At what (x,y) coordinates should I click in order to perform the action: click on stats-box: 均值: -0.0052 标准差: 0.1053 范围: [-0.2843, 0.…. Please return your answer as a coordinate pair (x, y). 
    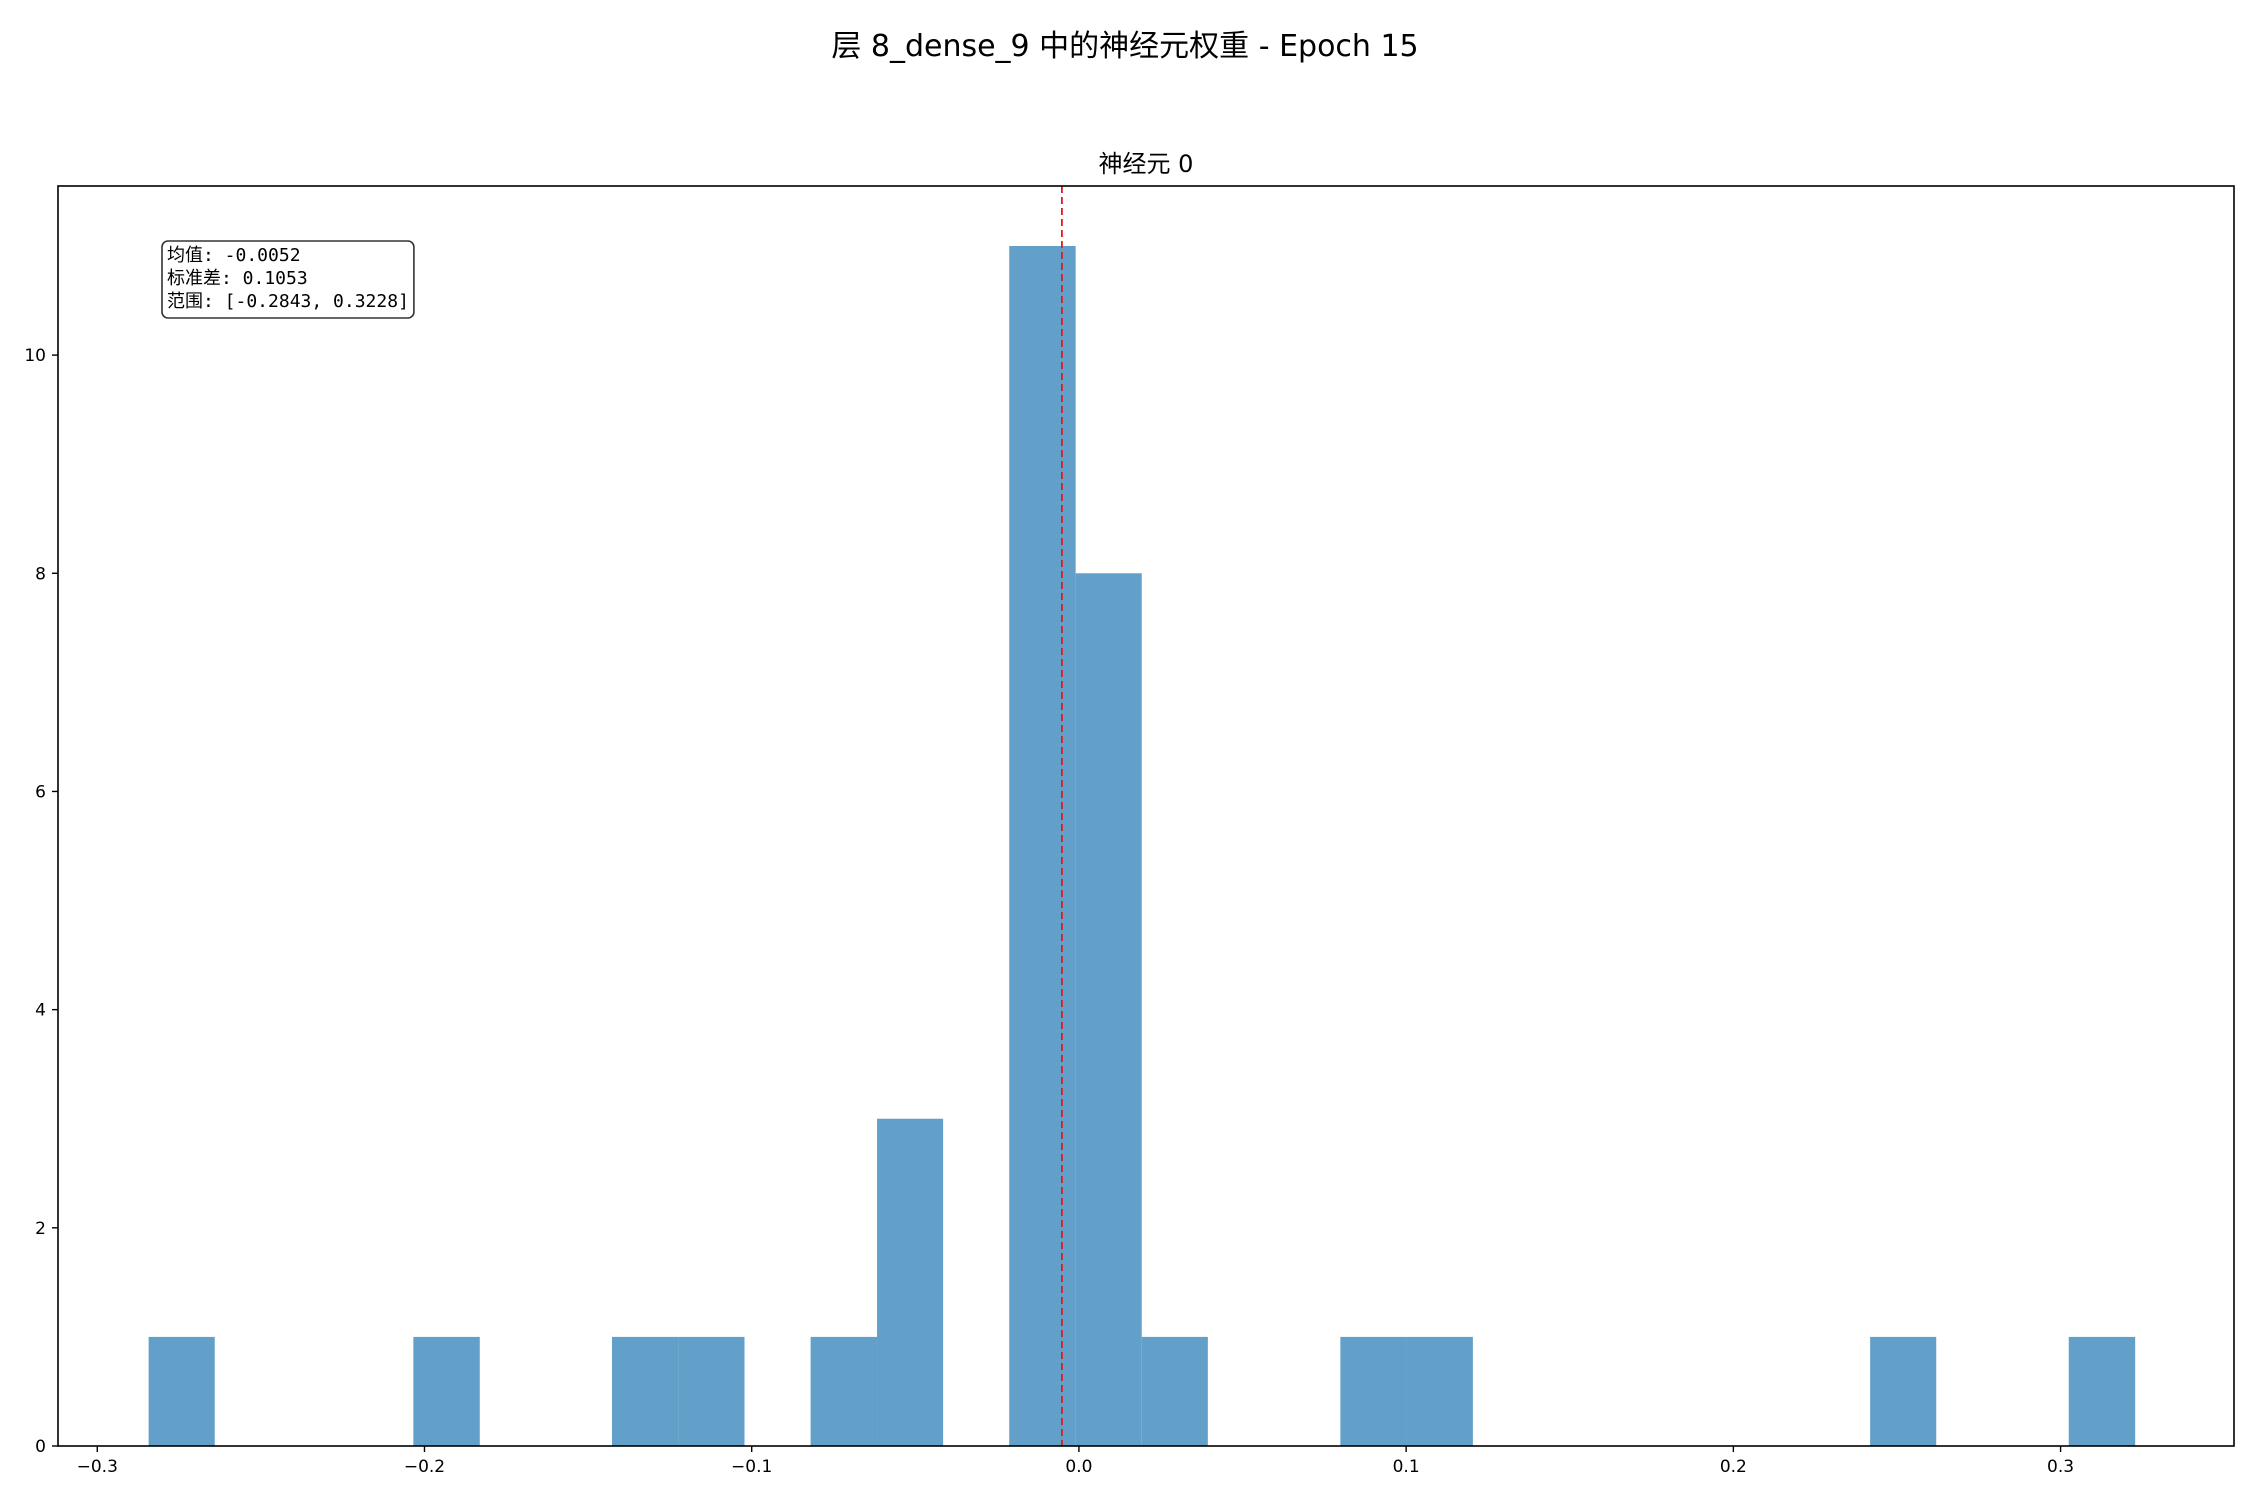
    Looking at the image, I should click on (288, 279).